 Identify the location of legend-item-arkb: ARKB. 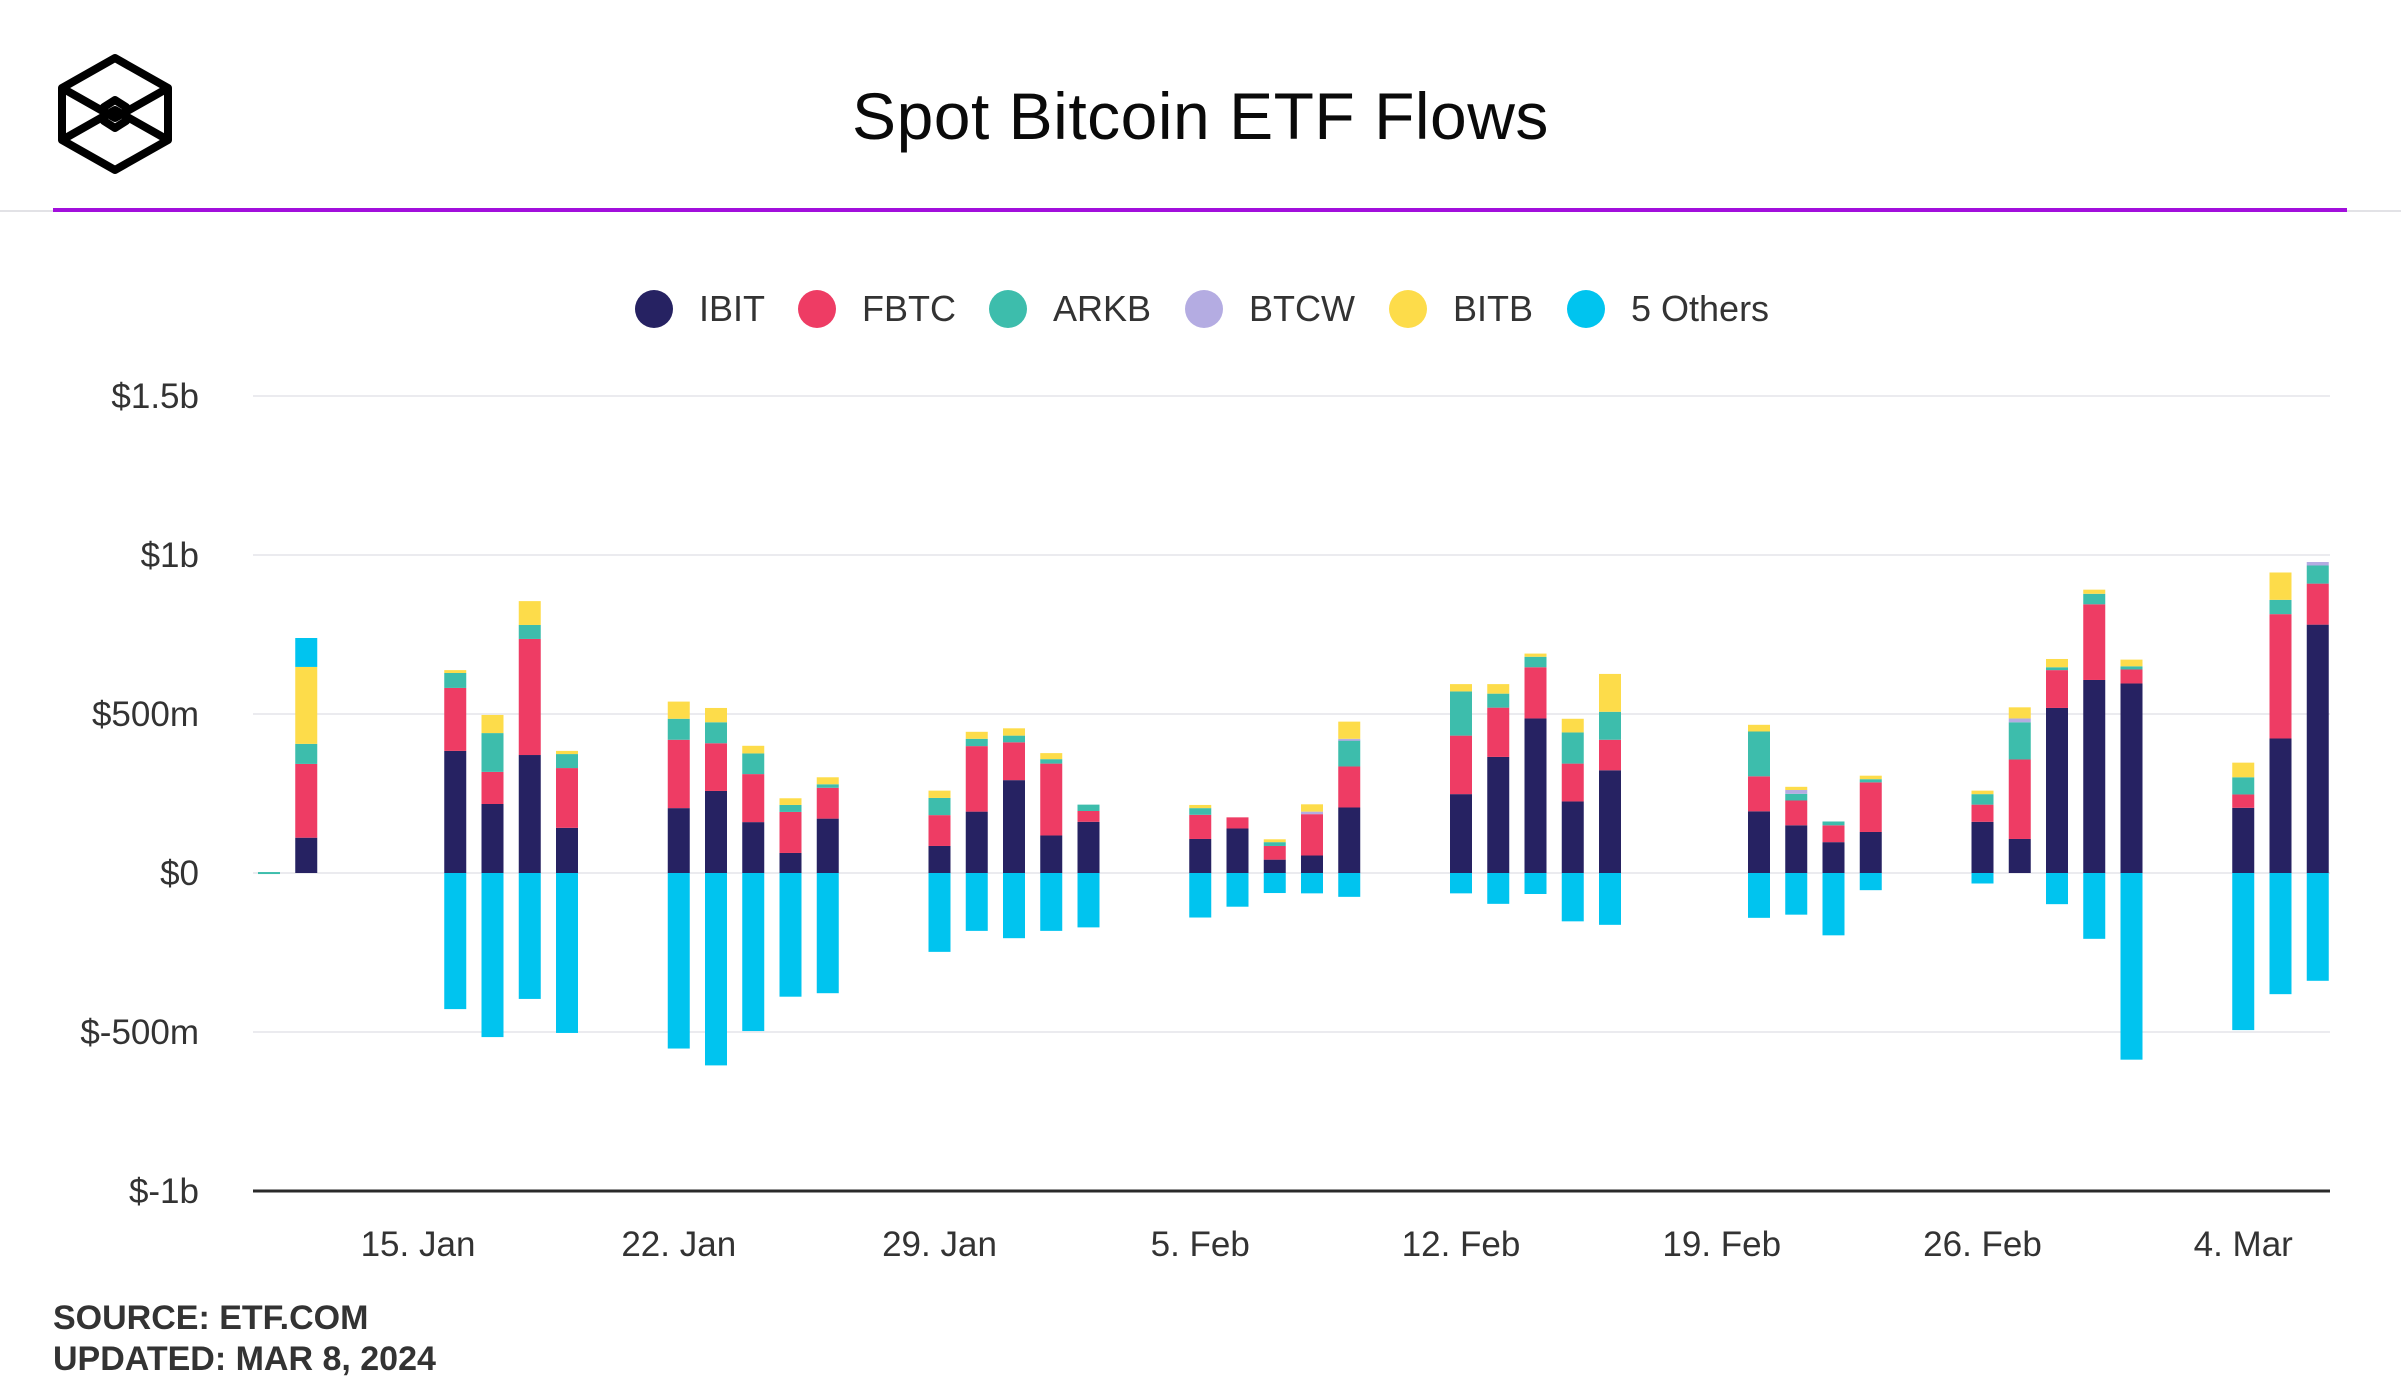
(1070, 309).